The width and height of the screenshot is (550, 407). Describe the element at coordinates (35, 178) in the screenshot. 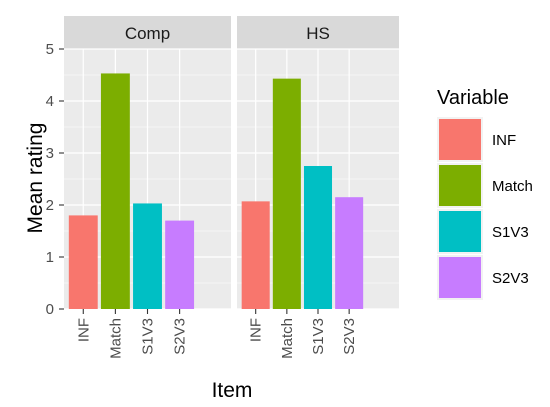

I see `y-axis-title: Mean rating` at that location.